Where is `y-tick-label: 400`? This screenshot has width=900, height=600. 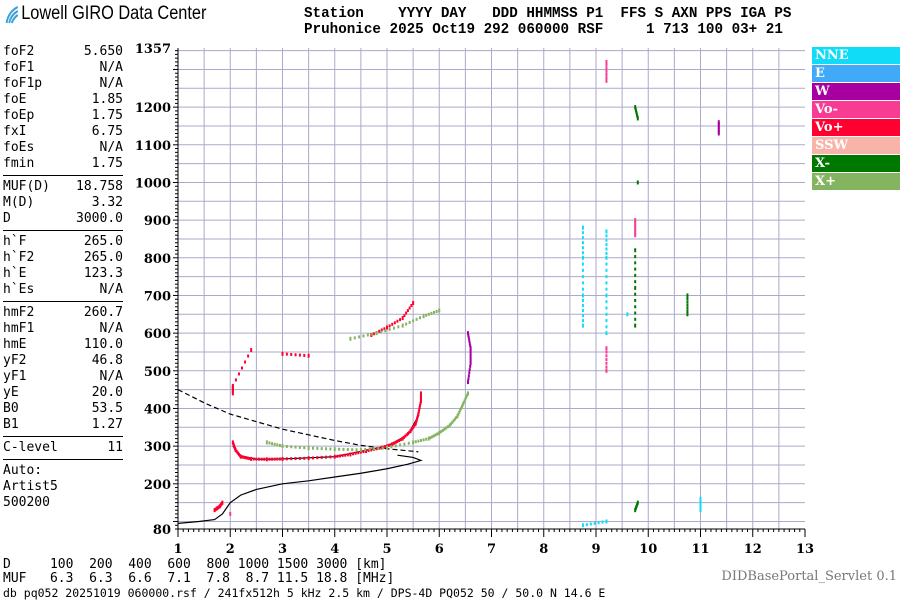 y-tick-label: 400 is located at coordinates (157, 409).